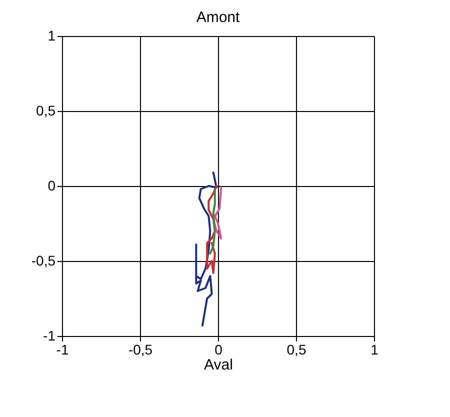  I want to click on y-tick-label: 0,5, so click(46, 110).